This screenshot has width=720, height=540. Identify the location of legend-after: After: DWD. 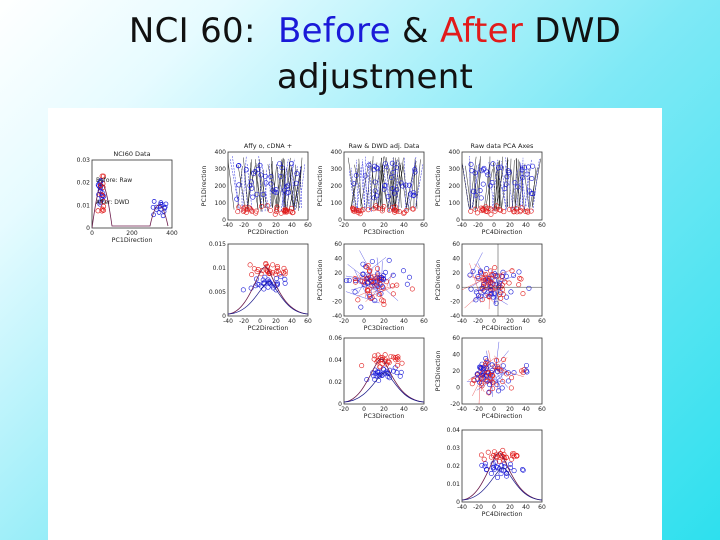
(113, 202).